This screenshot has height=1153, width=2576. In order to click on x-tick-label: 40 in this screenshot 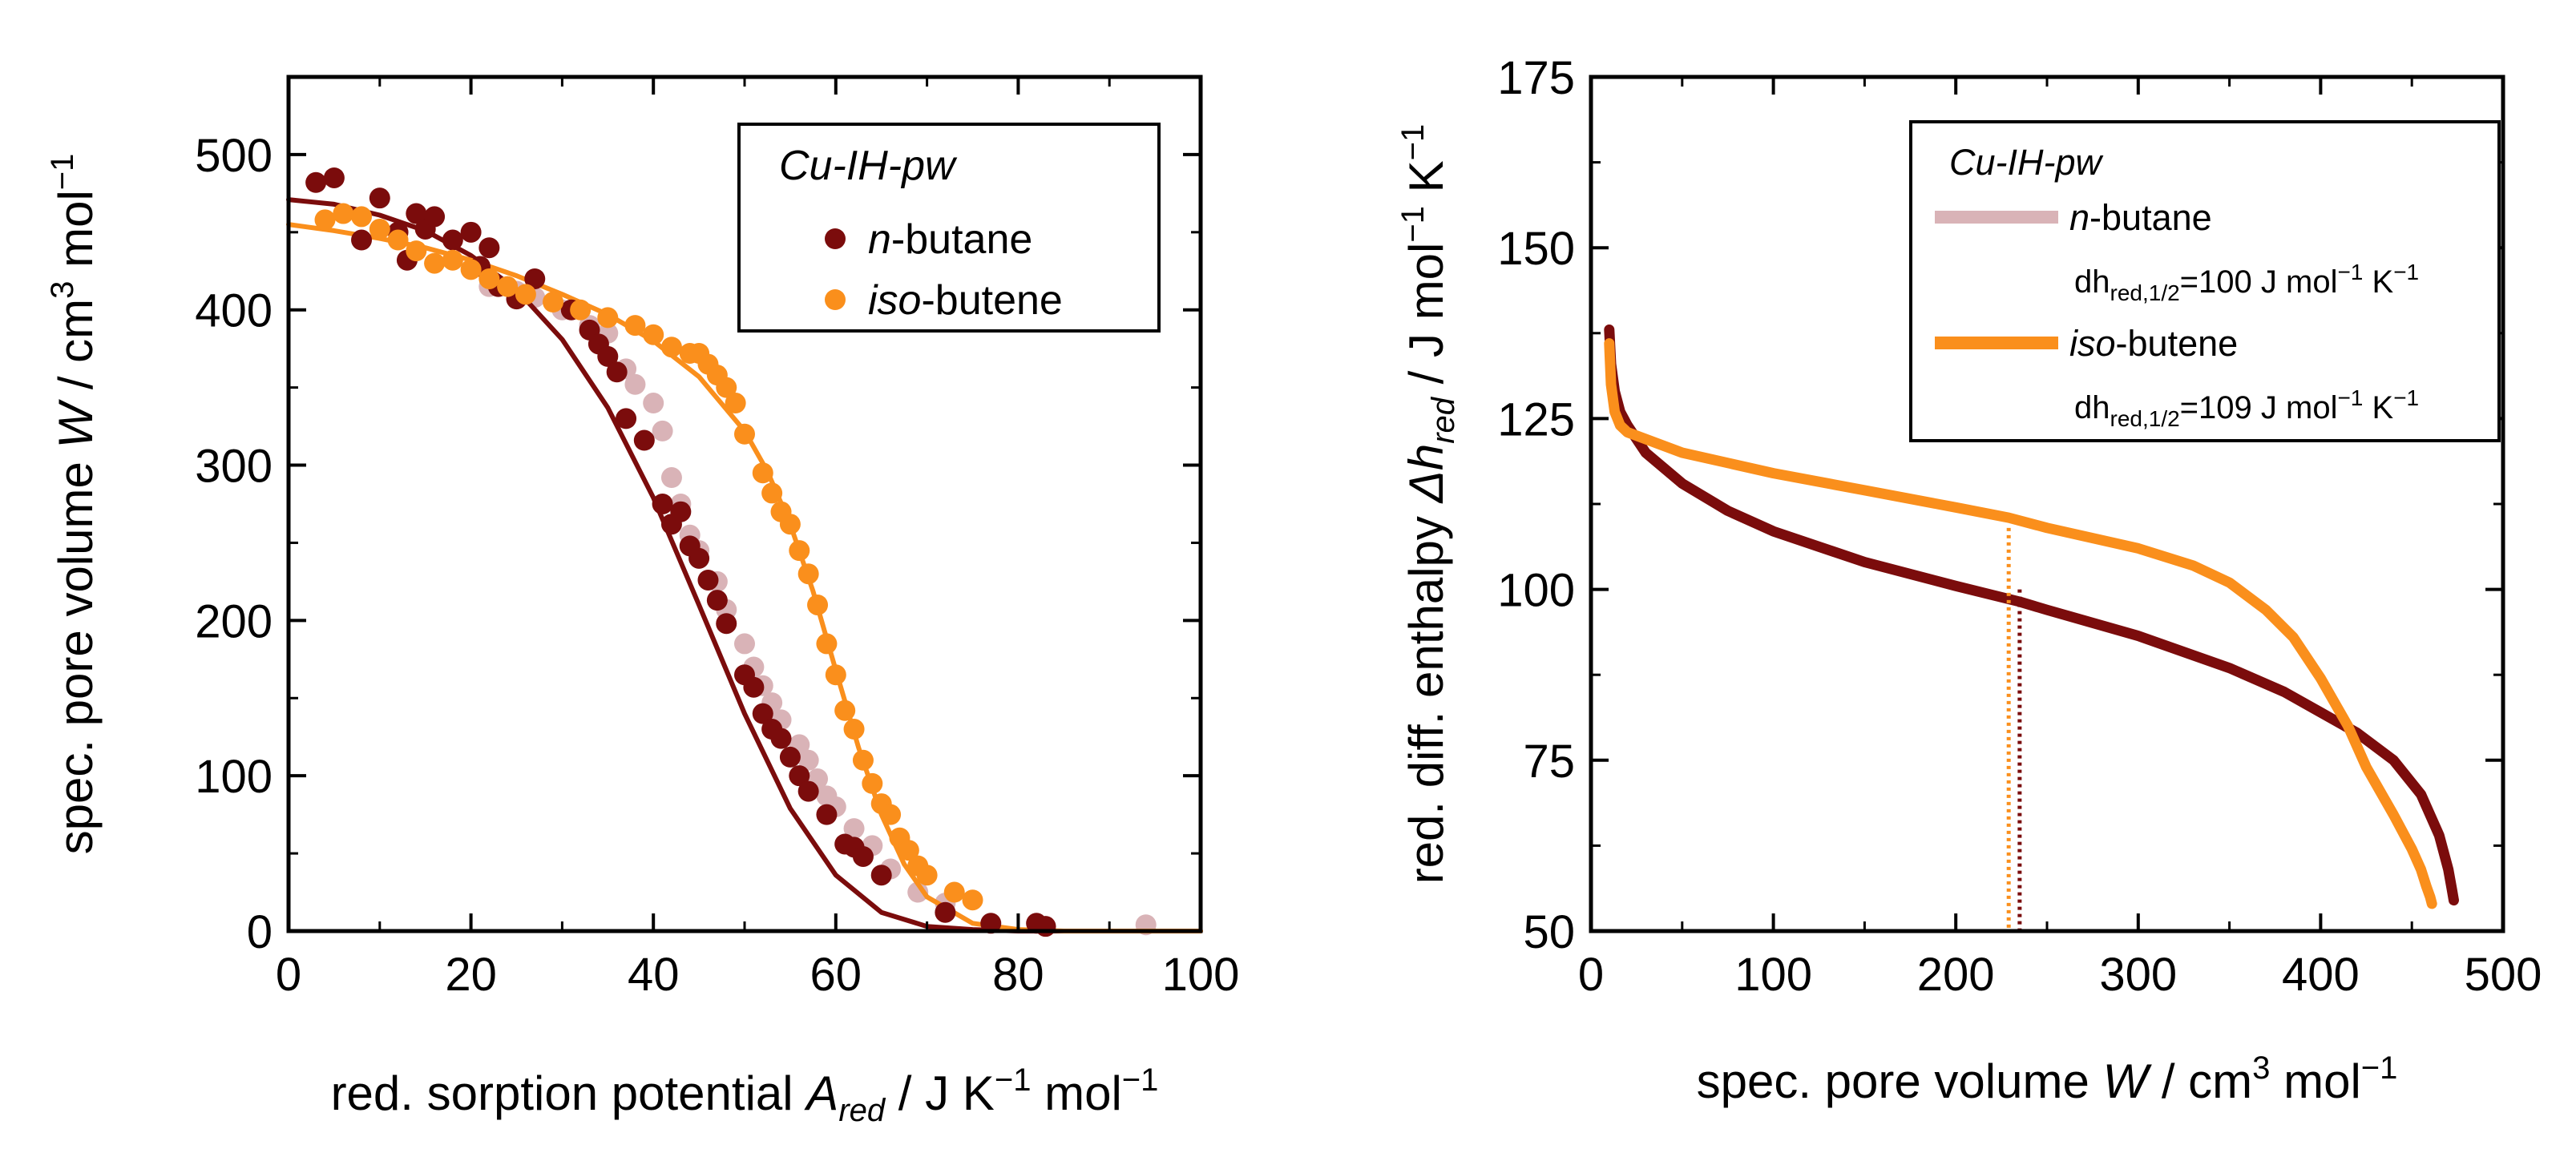, I will do `click(654, 975)`.